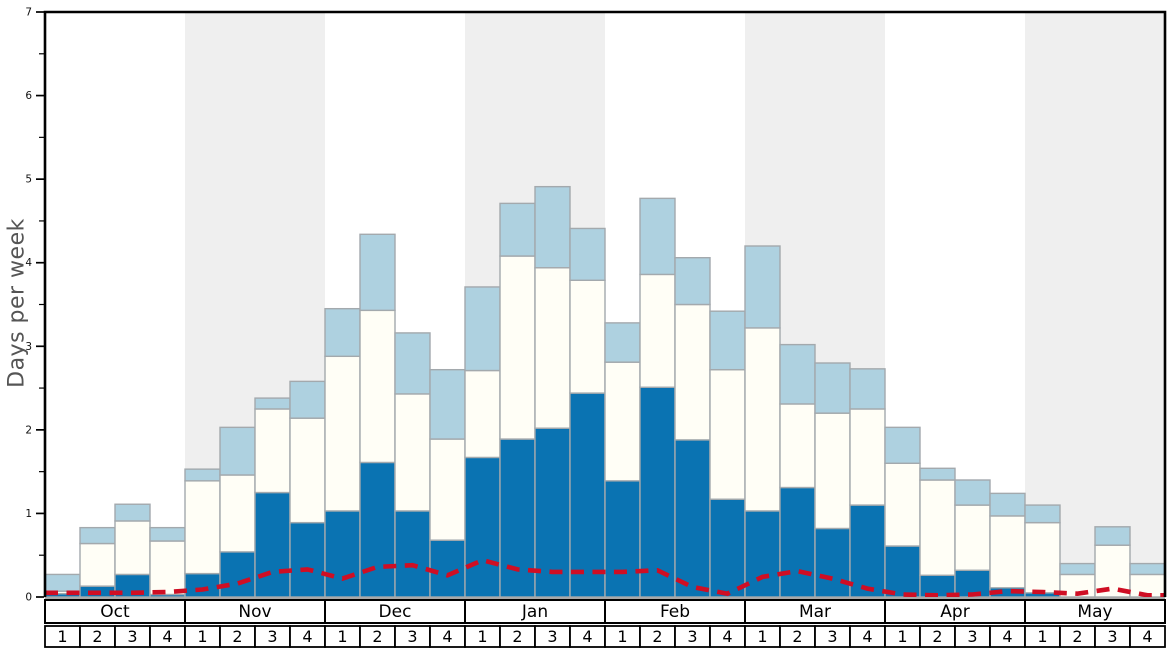 The height and width of the screenshot is (648, 1168). What do you see at coordinates (28, 514) in the screenshot?
I see `y-tick-label: 1` at bounding box center [28, 514].